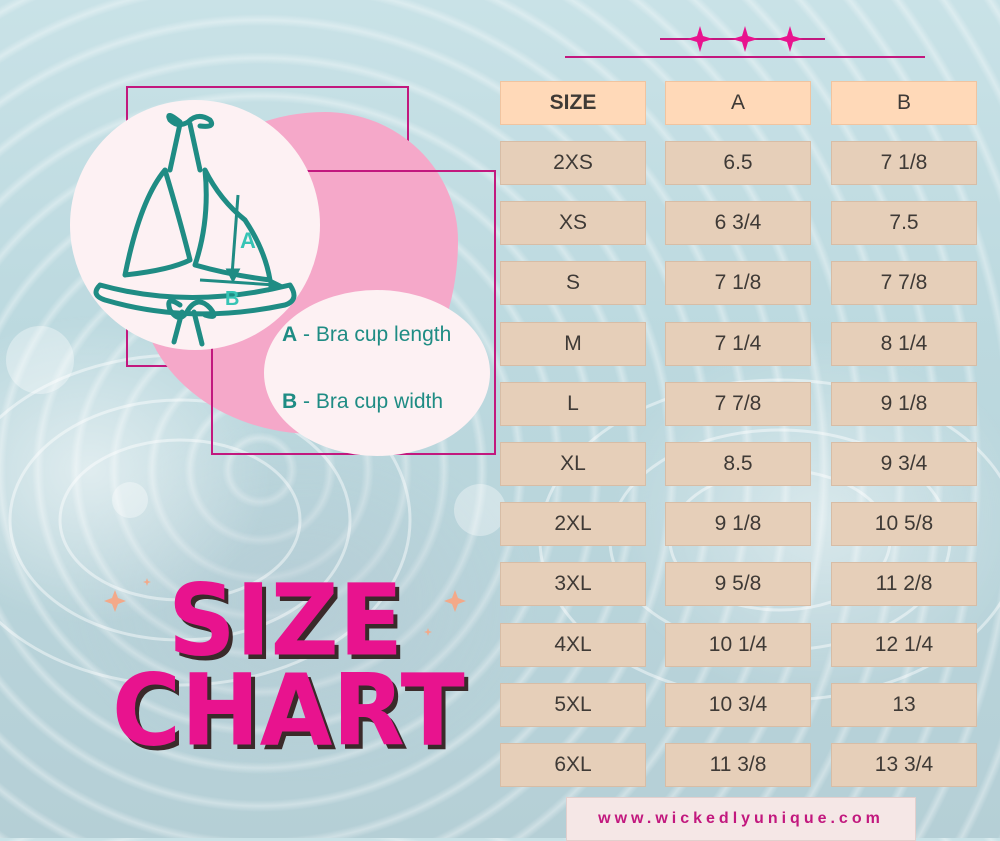  Describe the element at coordinates (904, 103) in the screenshot. I see `table-header-b: B` at that location.